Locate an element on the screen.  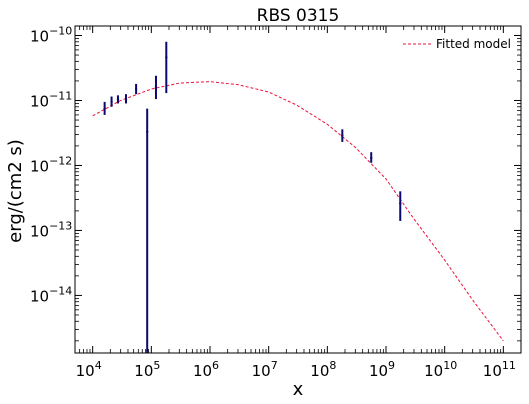
legend-label-fitted-model: Fitted model is located at coordinates (473, 44).